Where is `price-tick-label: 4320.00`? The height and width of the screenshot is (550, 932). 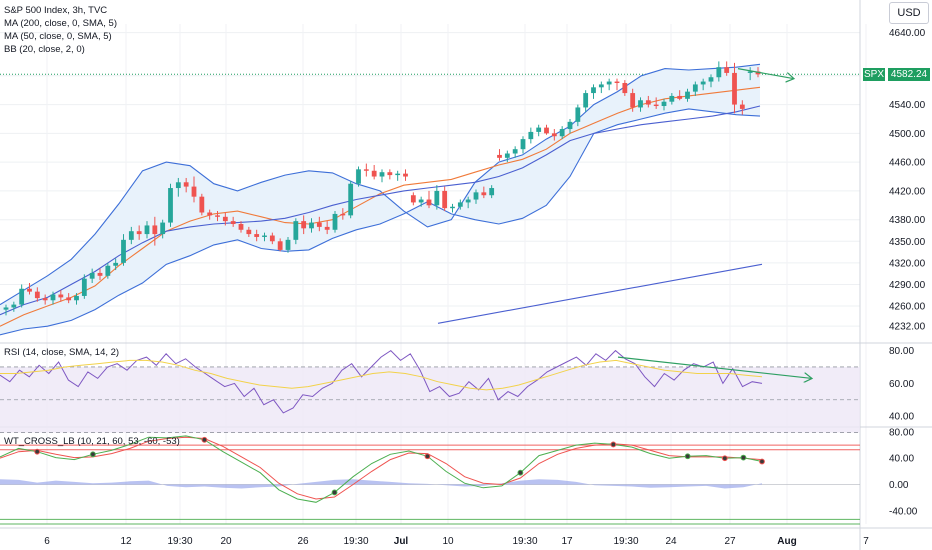
price-tick-label: 4320.00 is located at coordinates (907, 263).